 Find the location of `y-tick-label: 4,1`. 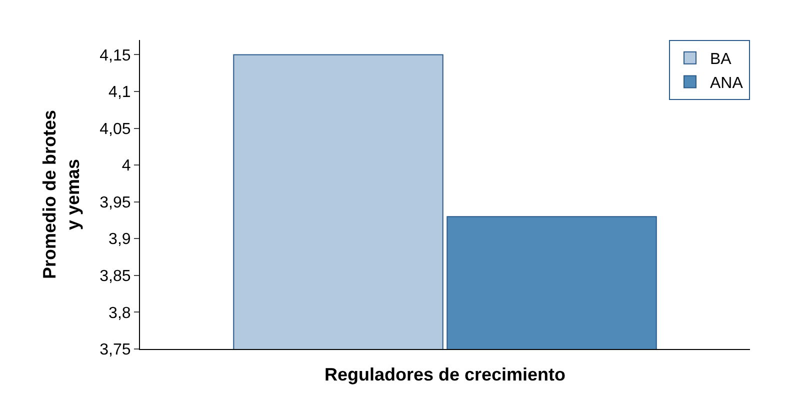

y-tick-label: 4,1 is located at coordinates (119, 93).